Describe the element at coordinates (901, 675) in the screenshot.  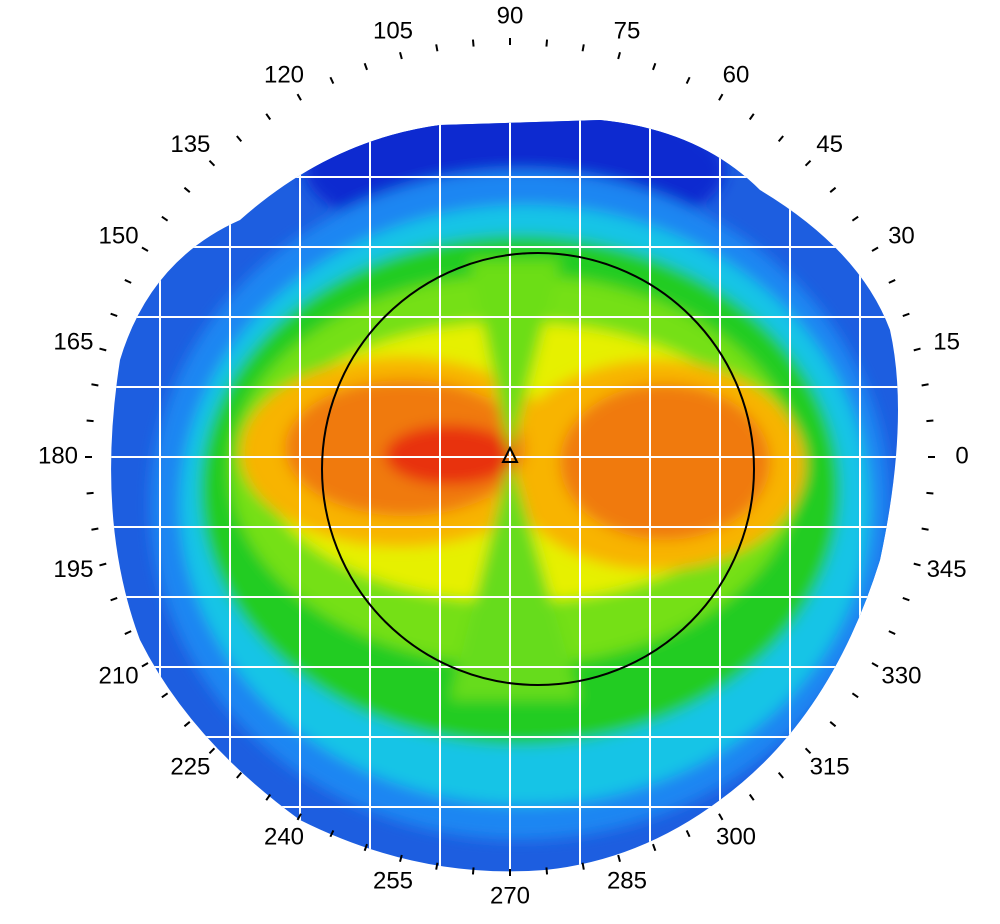
I see `angle-label: 330` at that location.